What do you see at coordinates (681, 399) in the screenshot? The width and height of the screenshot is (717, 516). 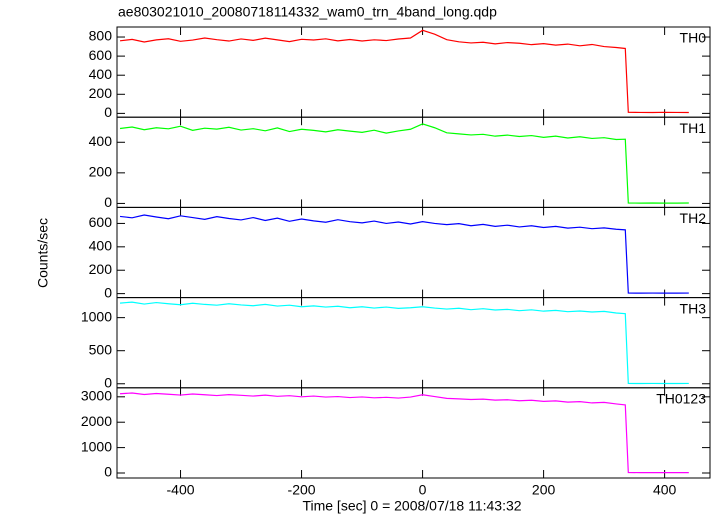 I see `series-label: TH0123` at bounding box center [681, 399].